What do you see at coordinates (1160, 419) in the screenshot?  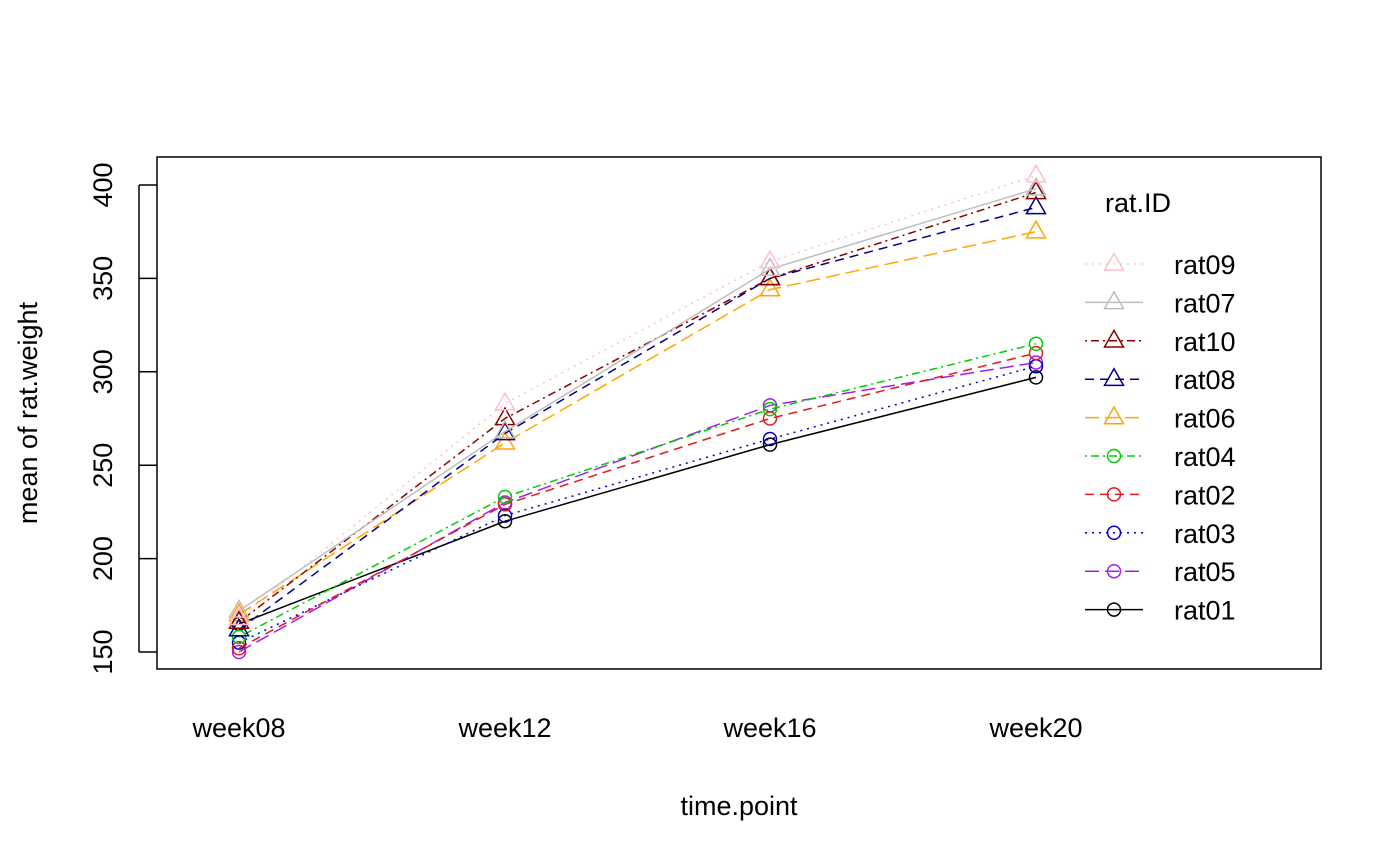 I see `legend-item-rat06: rat06` at bounding box center [1160, 419].